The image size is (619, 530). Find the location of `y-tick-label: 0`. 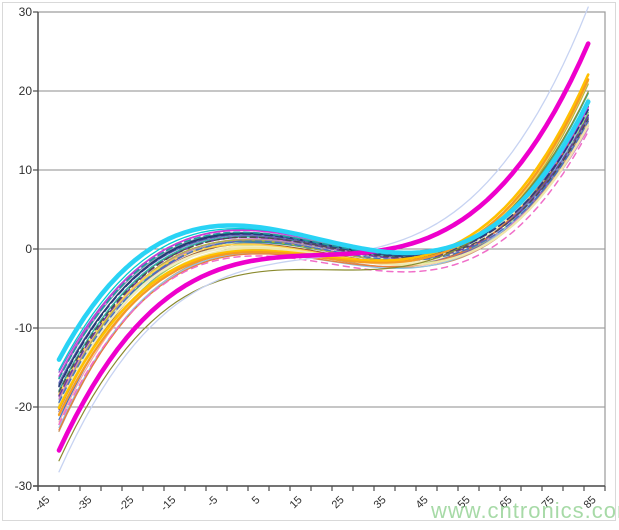

y-tick-label: 0 is located at coordinates (28, 249).